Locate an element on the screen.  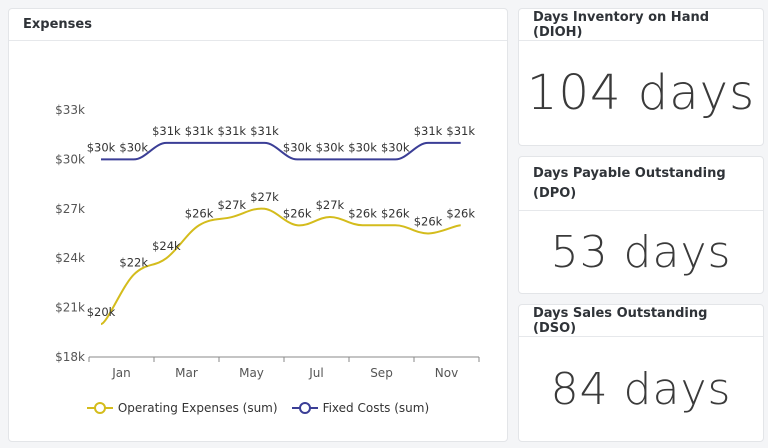
x-tick-label: Nov is located at coordinates (446, 373).